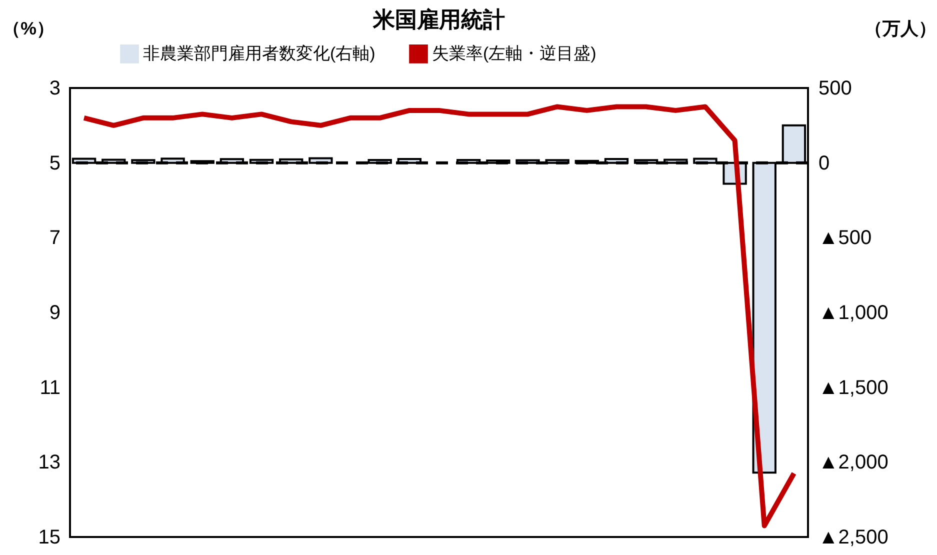 The image size is (937, 555). What do you see at coordinates (28, 28) in the screenshot?
I see `y-axis-title: （%）` at bounding box center [28, 28].